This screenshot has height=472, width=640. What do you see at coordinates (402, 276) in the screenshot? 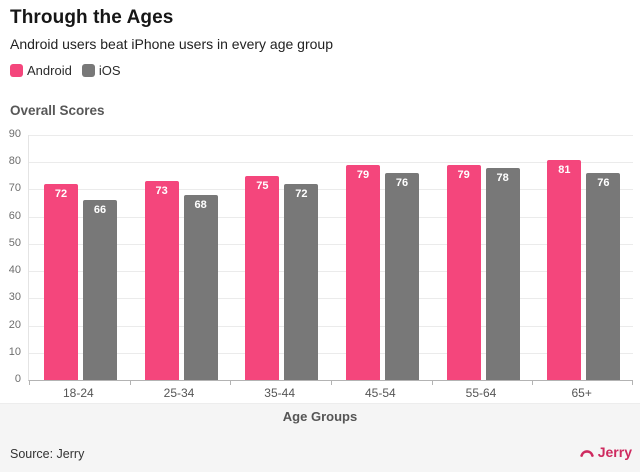
I see `bar-ios-45-54: 76` at bounding box center [402, 276].